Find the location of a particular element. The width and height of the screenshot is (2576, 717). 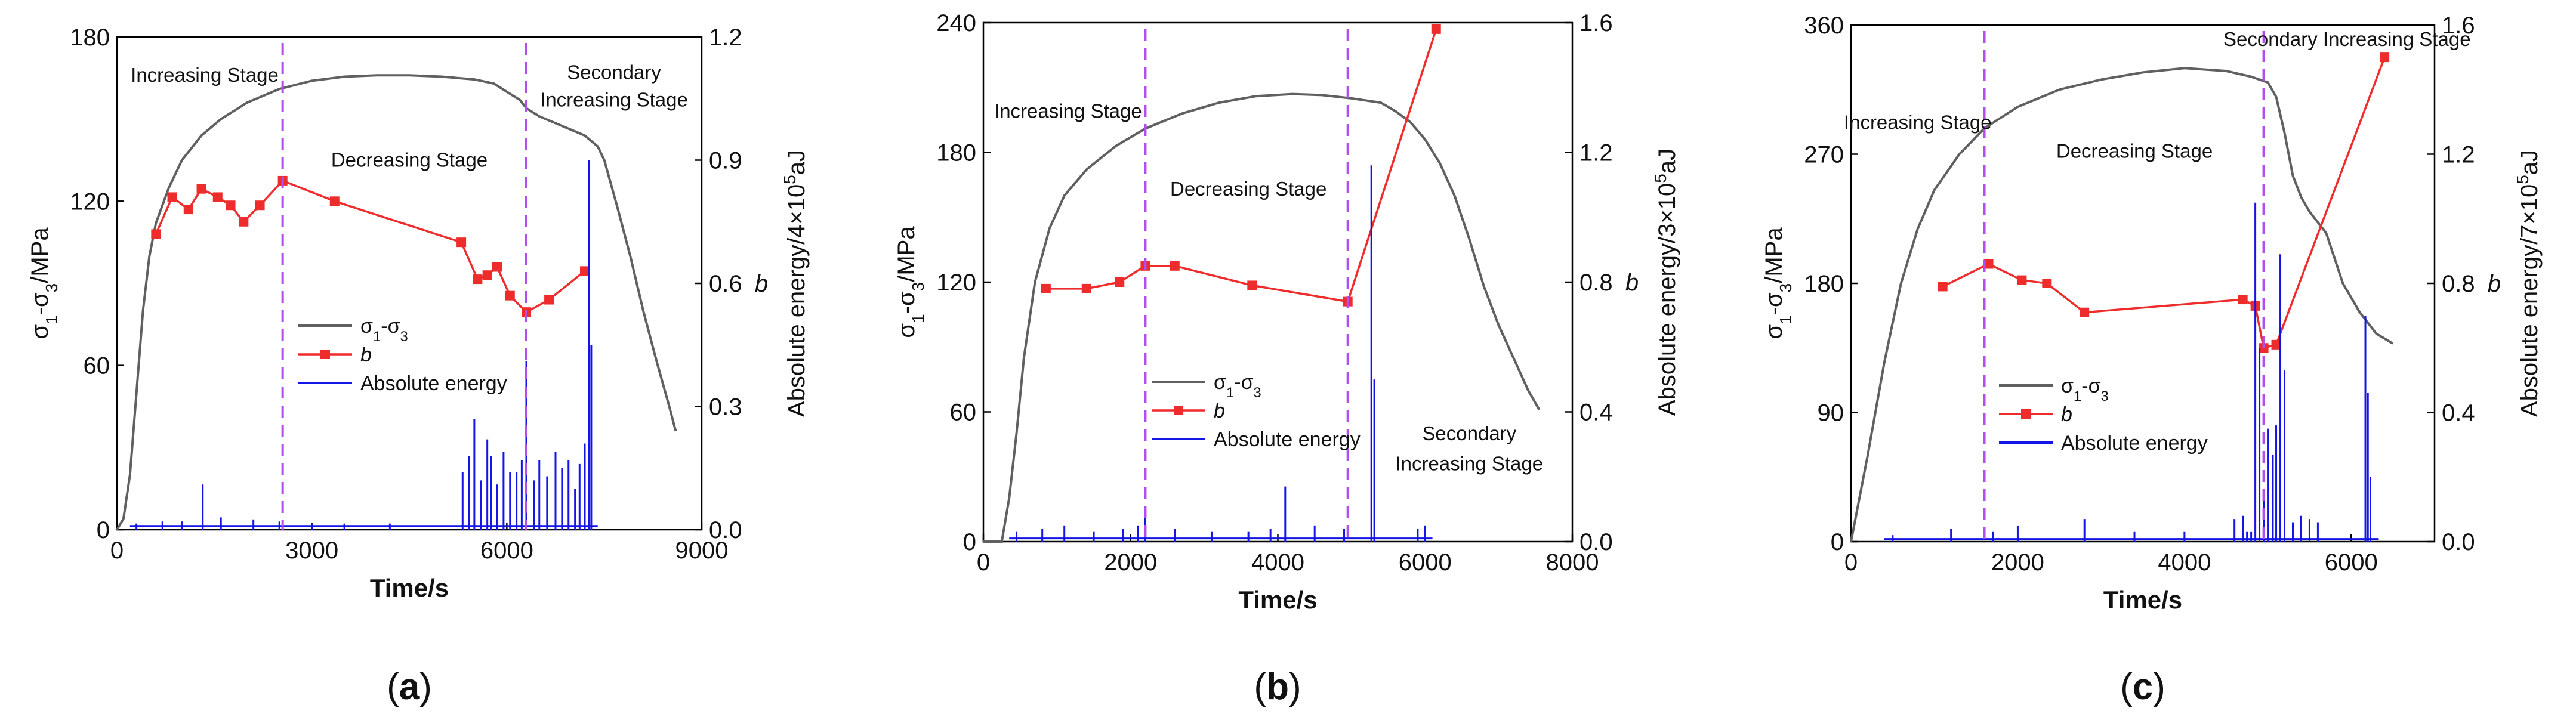

y-right-axis-title: Absolute energy/3×105aJ is located at coordinates (1666, 282).